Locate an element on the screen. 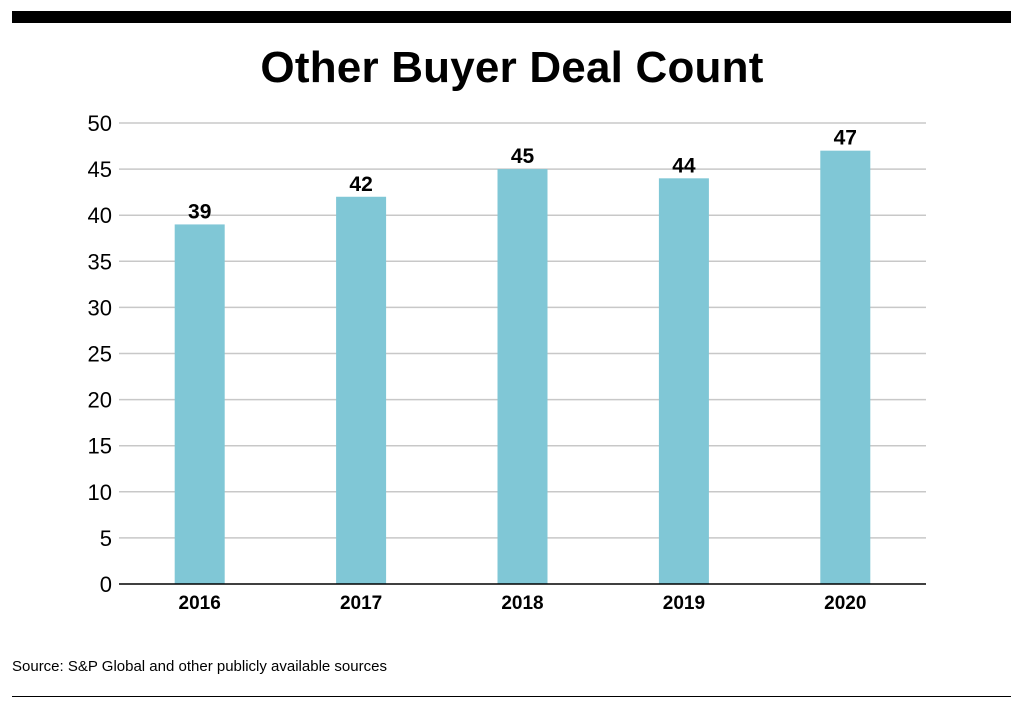 The image size is (1024, 715). data-label: 42 is located at coordinates (360, 184).